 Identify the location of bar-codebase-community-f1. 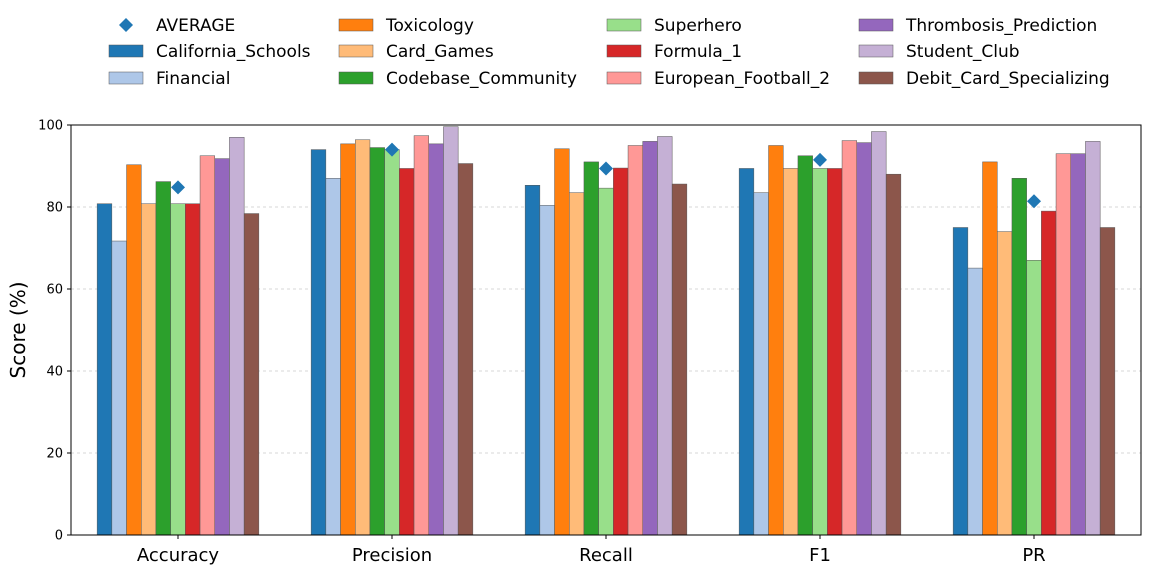
(805, 345).